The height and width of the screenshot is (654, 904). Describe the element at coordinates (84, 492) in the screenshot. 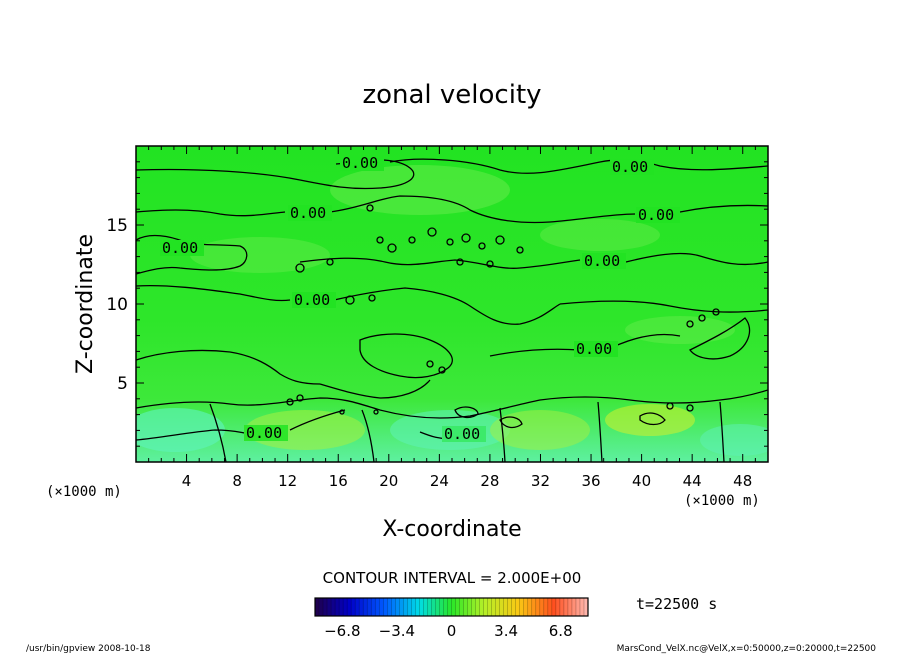

I see `x-unit-label-left: (×1000 m)` at that location.